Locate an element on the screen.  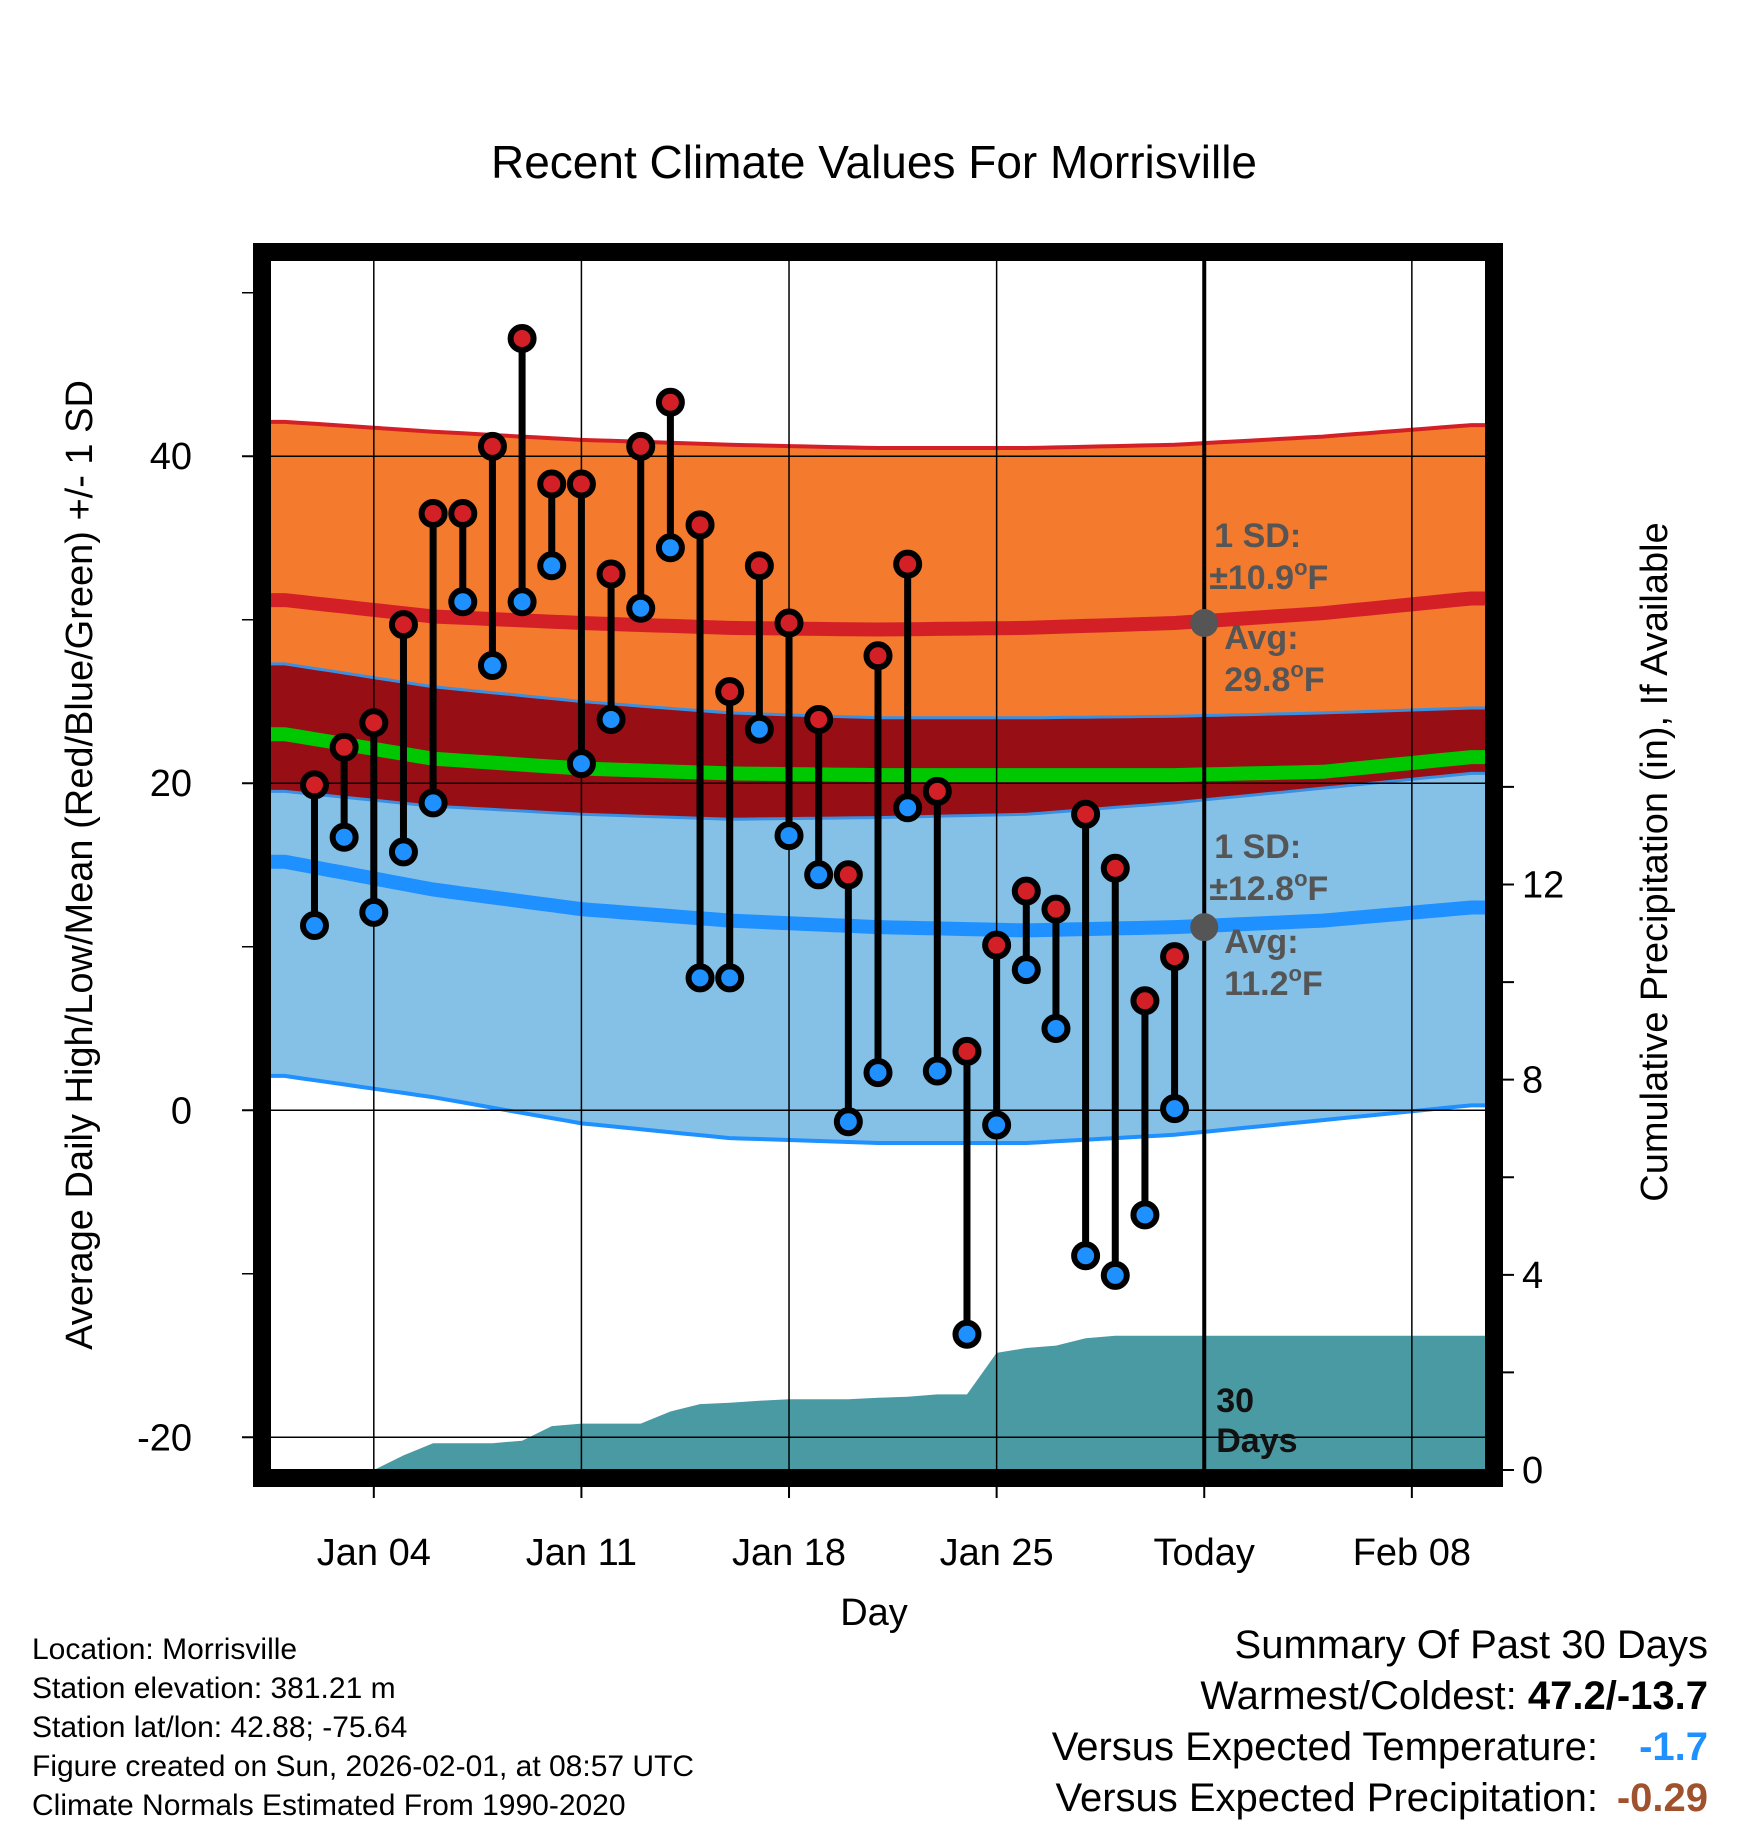
ytick-label-right-4: 4 is located at coordinates (1532, 1276).